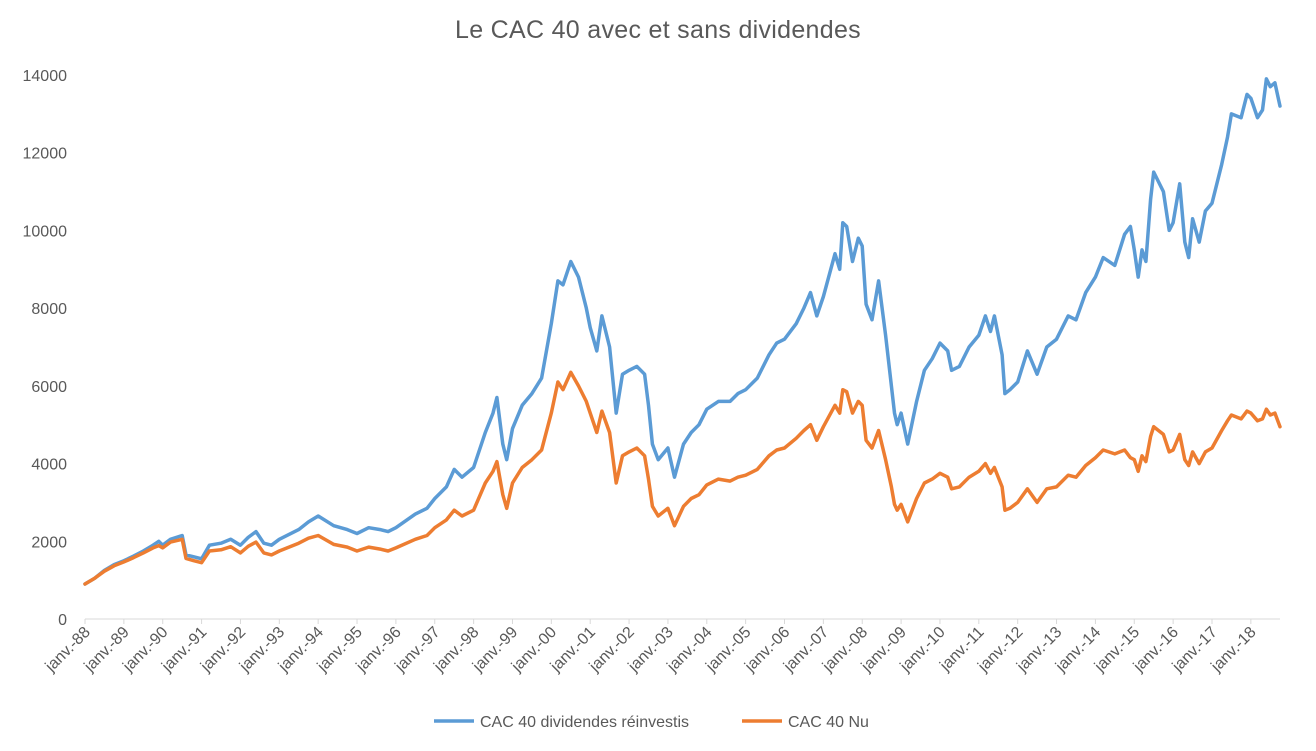 This screenshot has height=751, width=1316. I want to click on chart-title: Le CAC 40 avec et sans dividendes, so click(658, 30).